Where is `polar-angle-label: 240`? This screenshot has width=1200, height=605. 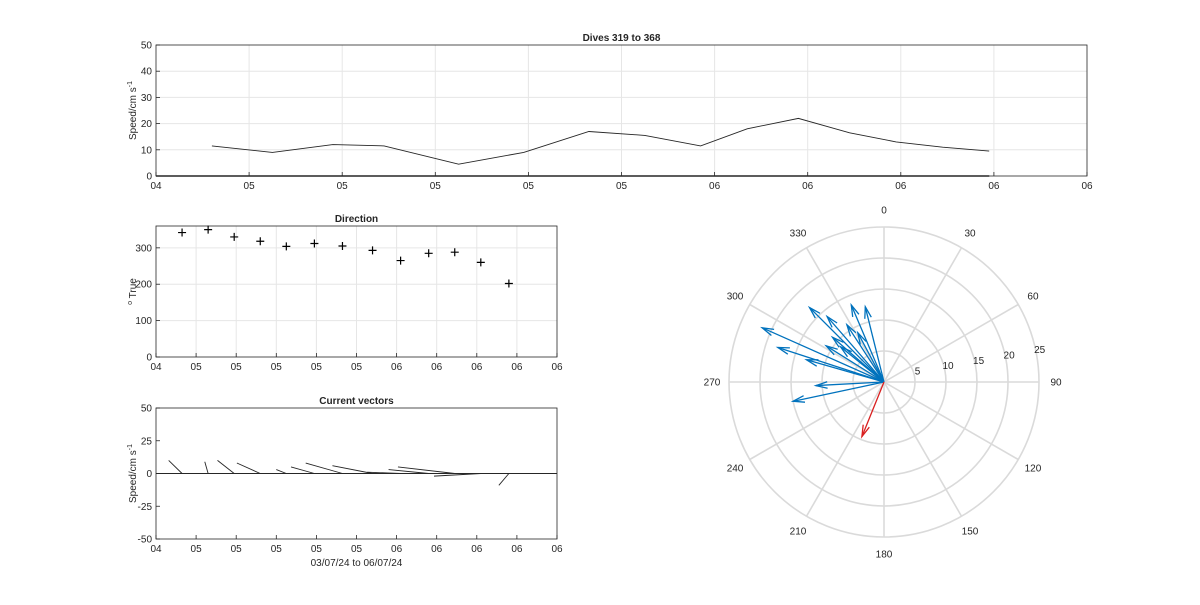 polar-angle-label: 240 is located at coordinates (735, 469).